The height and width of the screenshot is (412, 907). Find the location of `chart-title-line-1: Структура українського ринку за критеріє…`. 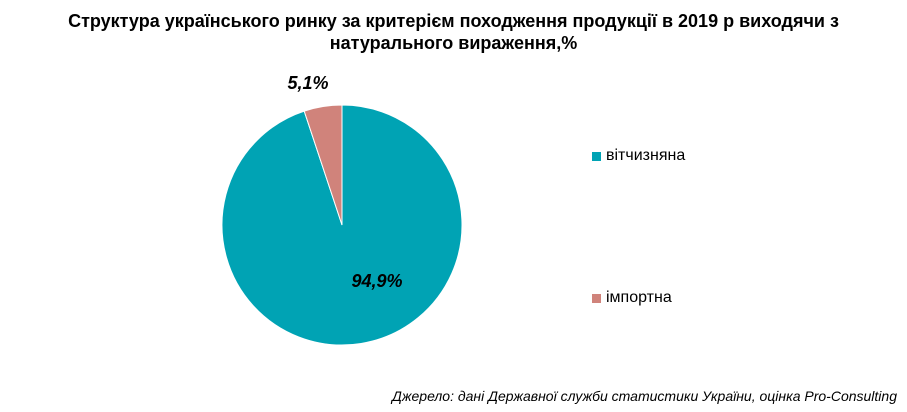

chart-title-line-1: Структура українського ринку за критеріє… is located at coordinates (453, 21).